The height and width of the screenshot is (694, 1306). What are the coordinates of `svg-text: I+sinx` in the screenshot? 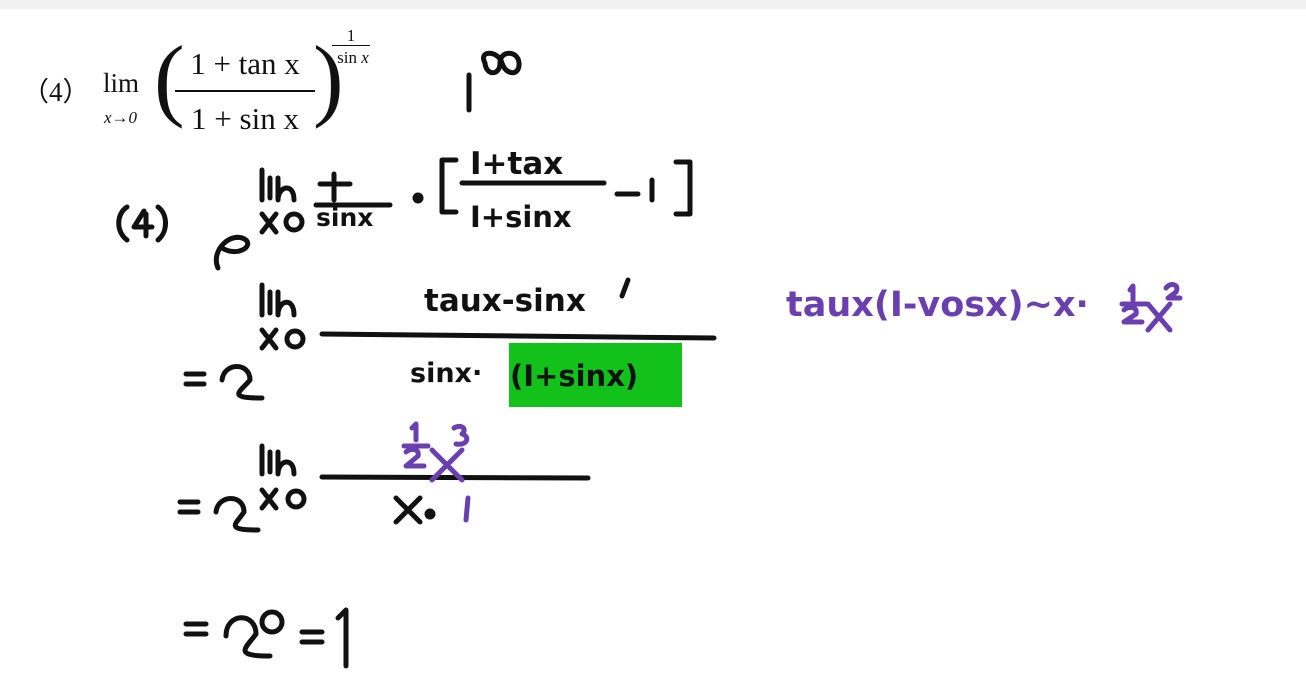 It's located at (521, 217).